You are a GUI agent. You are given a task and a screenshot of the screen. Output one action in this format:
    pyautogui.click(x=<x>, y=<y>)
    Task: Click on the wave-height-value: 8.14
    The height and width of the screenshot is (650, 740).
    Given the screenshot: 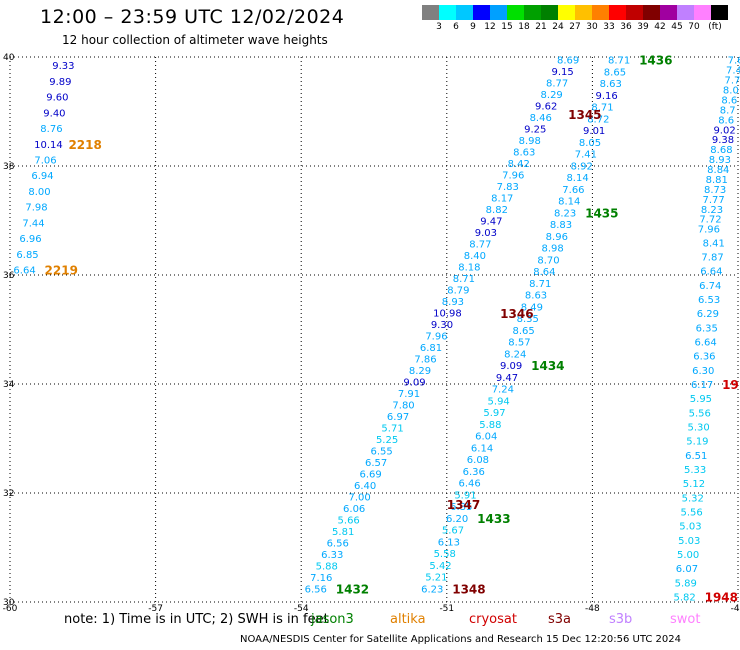 What is the action you would take?
    pyautogui.click(x=577, y=178)
    